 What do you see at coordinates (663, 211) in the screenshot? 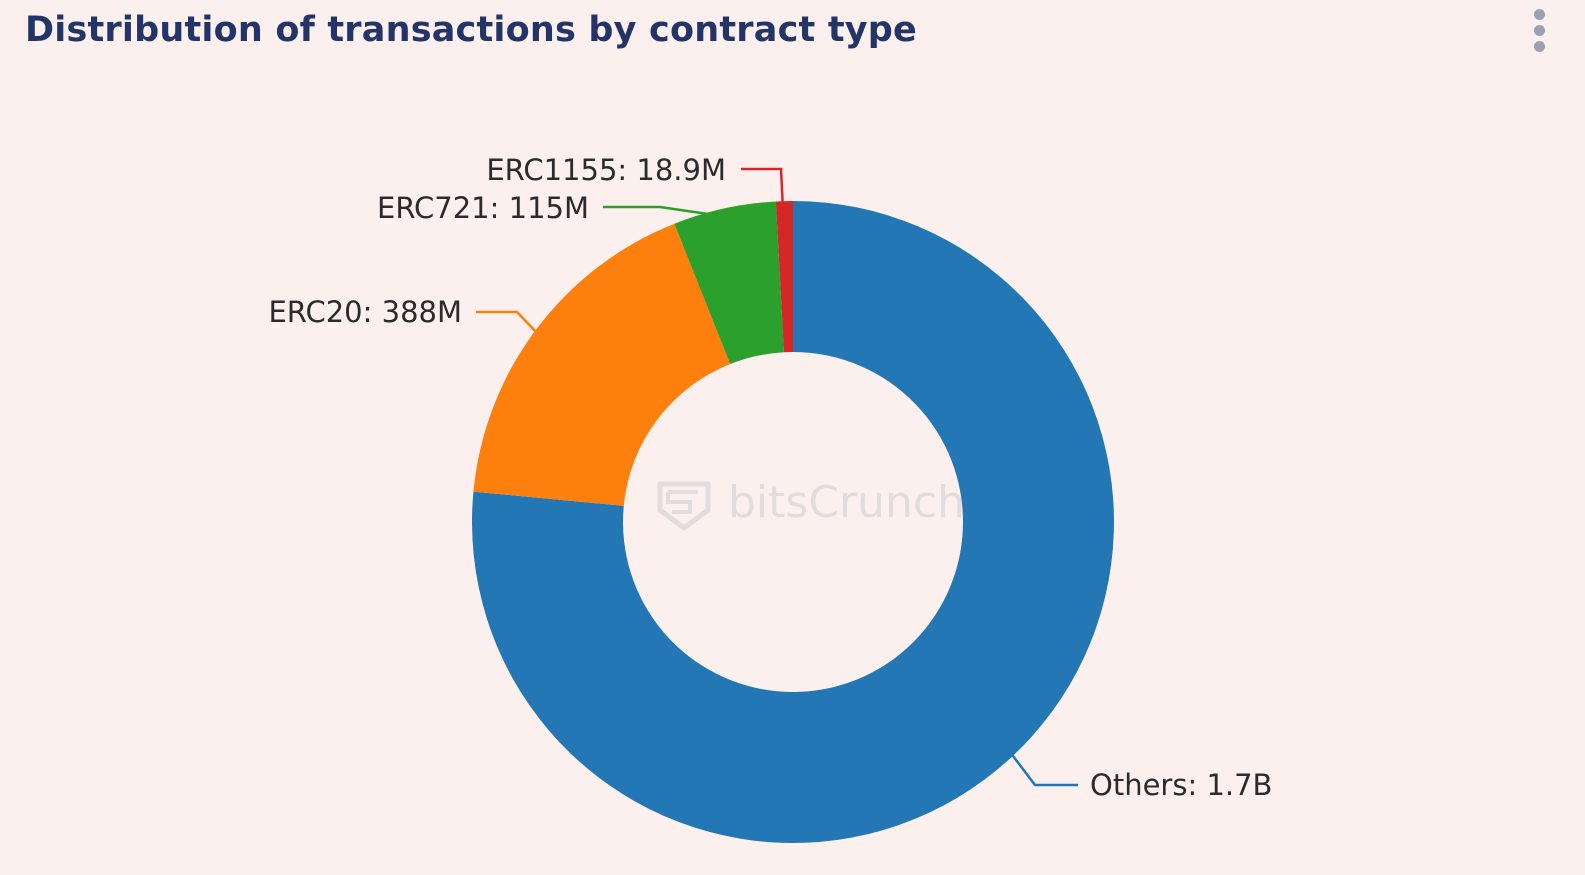
I see `leader-line-erc721` at bounding box center [663, 211].